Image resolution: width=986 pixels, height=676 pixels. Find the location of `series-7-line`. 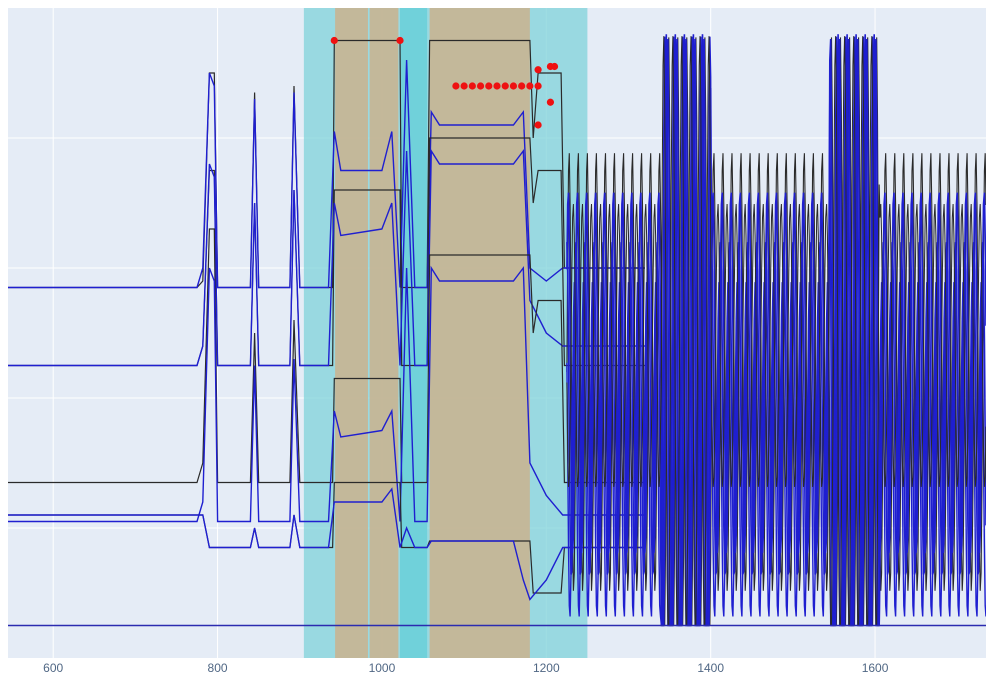

series-7-line is located at coordinates (326, 544).